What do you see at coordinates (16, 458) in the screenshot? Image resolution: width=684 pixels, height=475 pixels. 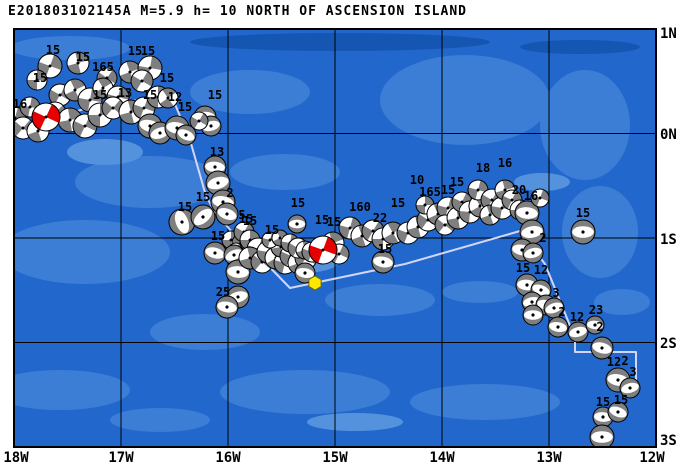 I see `x-axis-label: 18W` at bounding box center [16, 458].